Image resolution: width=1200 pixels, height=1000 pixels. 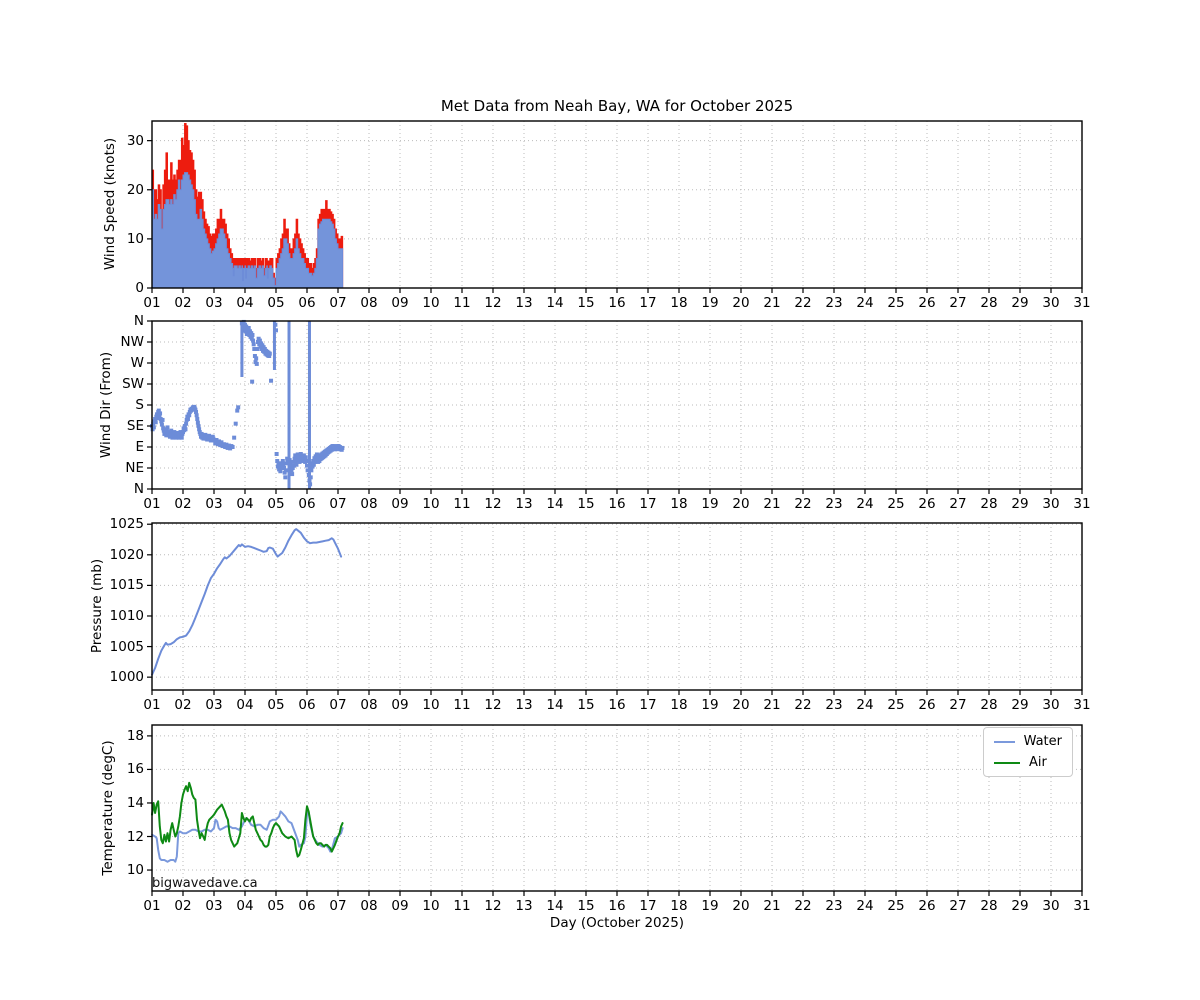 What do you see at coordinates (1042, 741) in the screenshot?
I see `legend-label-water: Water` at bounding box center [1042, 741].